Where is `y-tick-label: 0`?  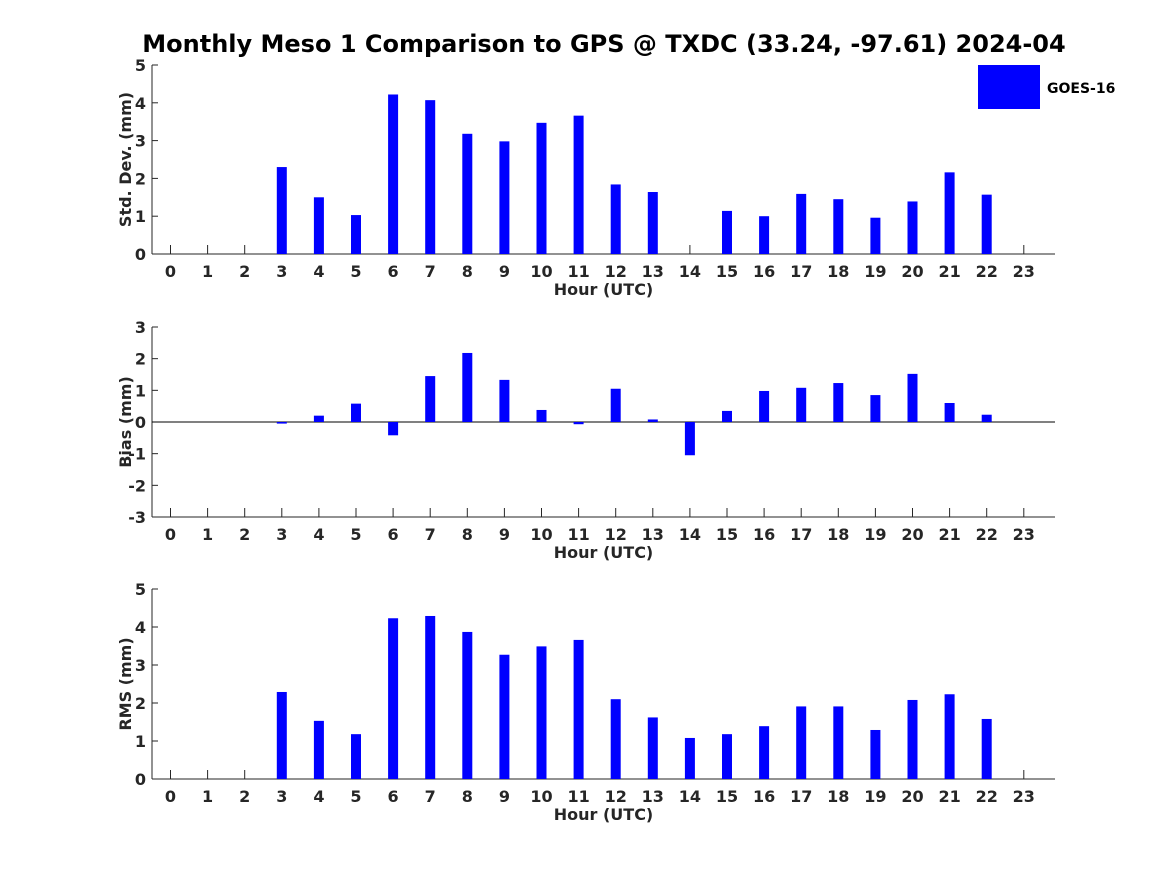 y-tick-label: 0 is located at coordinates (140, 254).